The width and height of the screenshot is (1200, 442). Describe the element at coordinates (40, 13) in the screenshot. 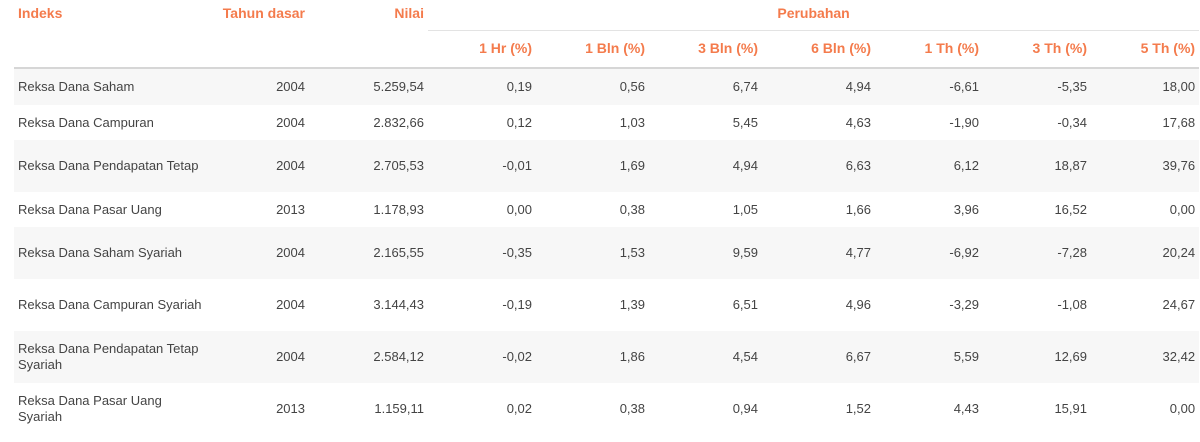

I see `header-indeks: Indeks` at that location.